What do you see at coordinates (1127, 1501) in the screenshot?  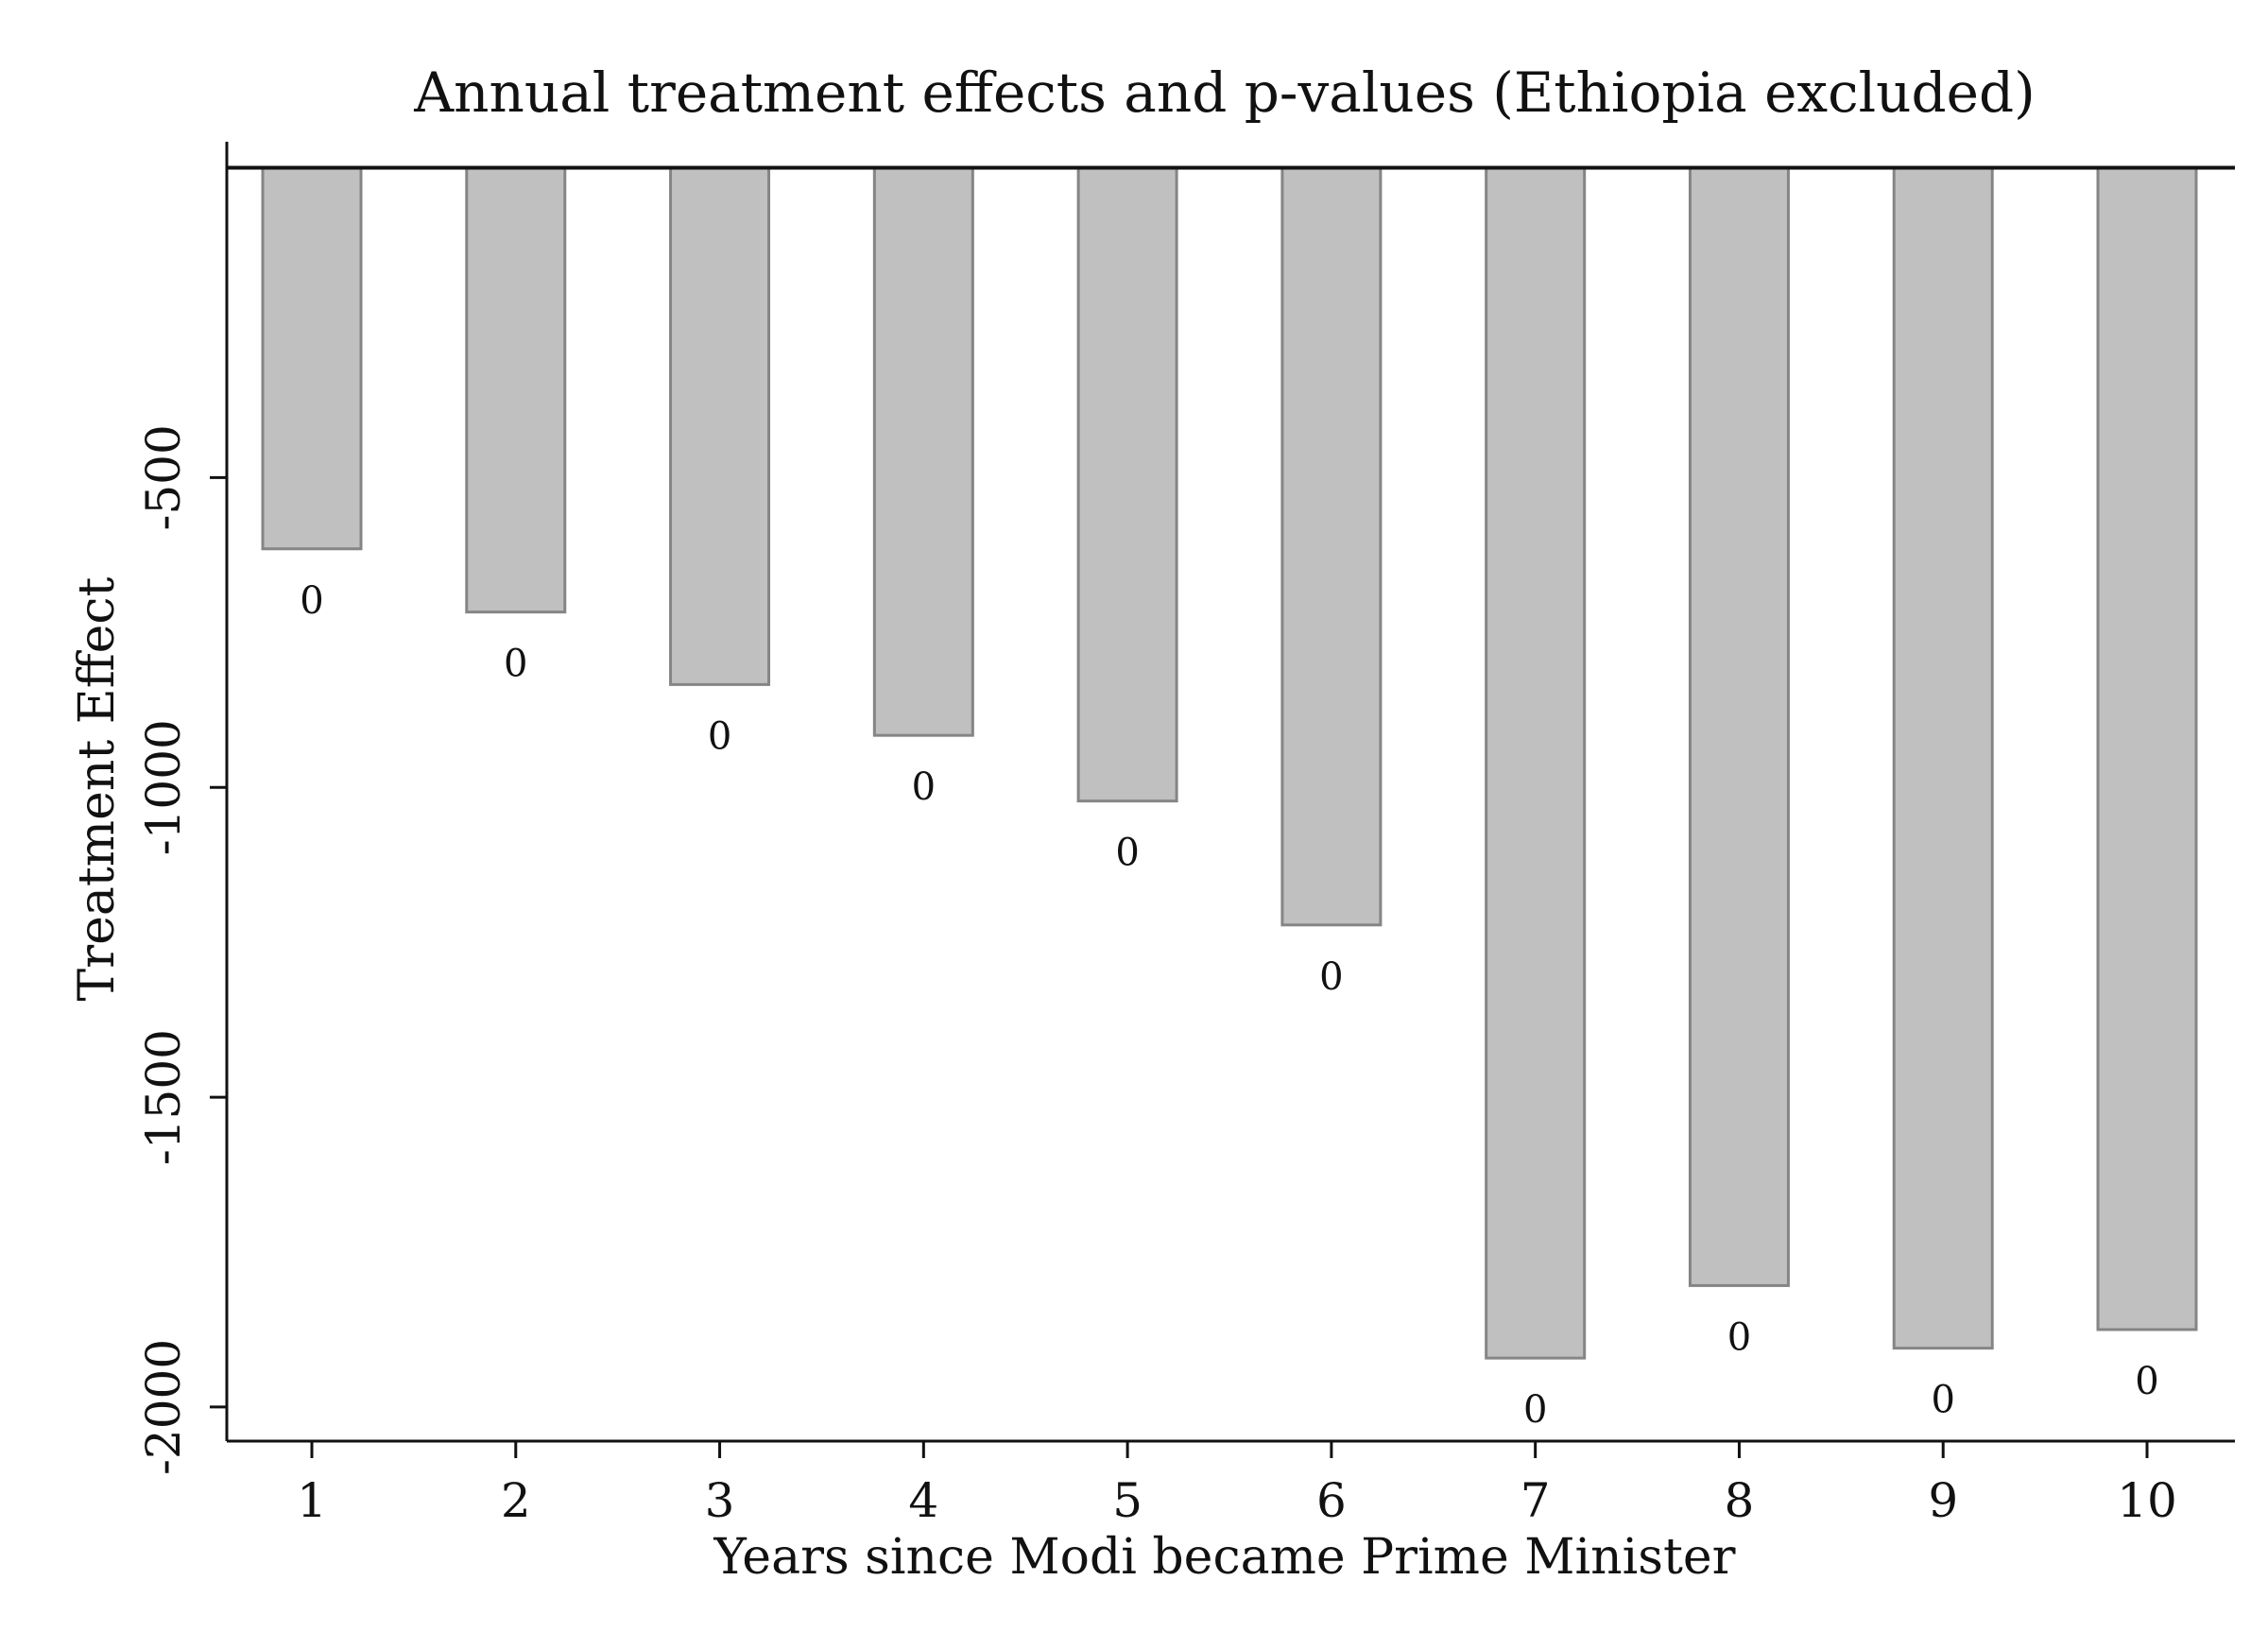 I see `x-tick-label: 5` at bounding box center [1127, 1501].